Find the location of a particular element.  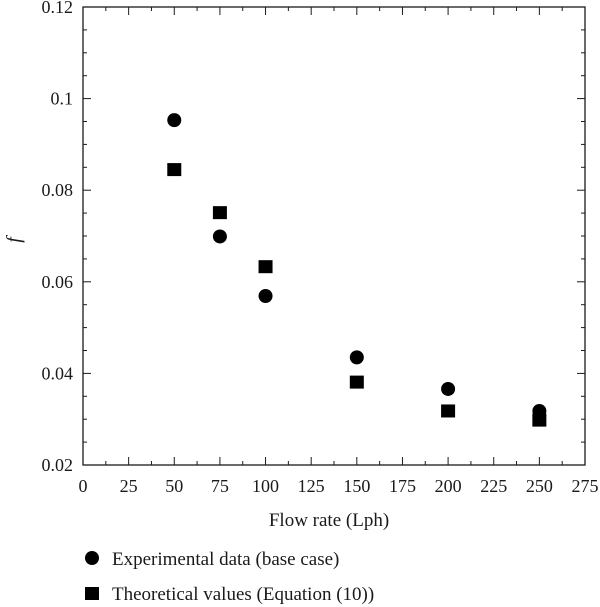

legend-label-experimental: Experimental data (base case) is located at coordinates (225, 559).